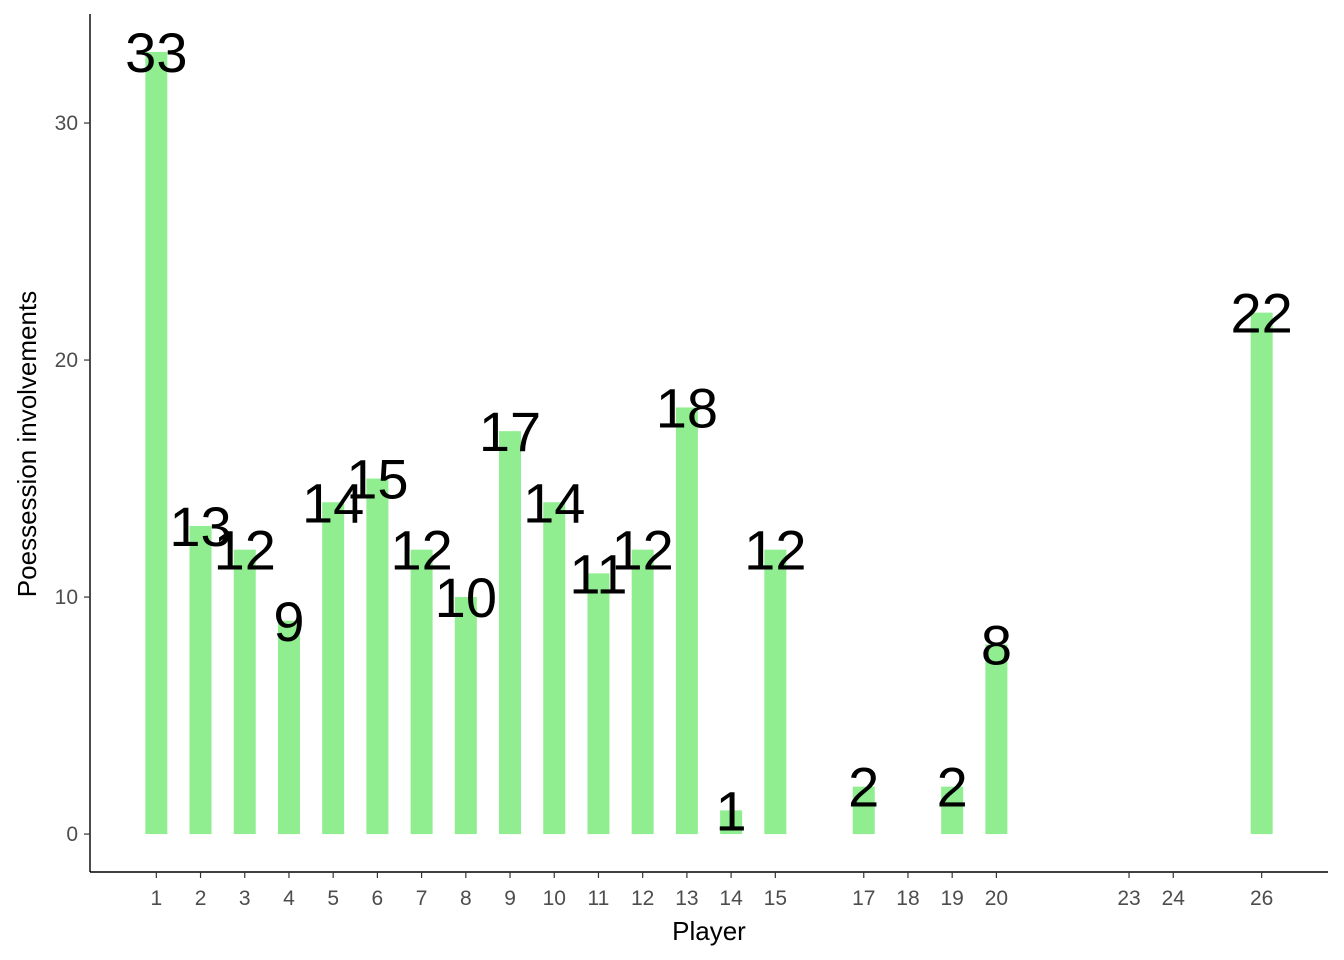 Image resolution: width=1344 pixels, height=960 pixels. What do you see at coordinates (996, 898) in the screenshot?
I see `x-tick-label-20: 20` at bounding box center [996, 898].